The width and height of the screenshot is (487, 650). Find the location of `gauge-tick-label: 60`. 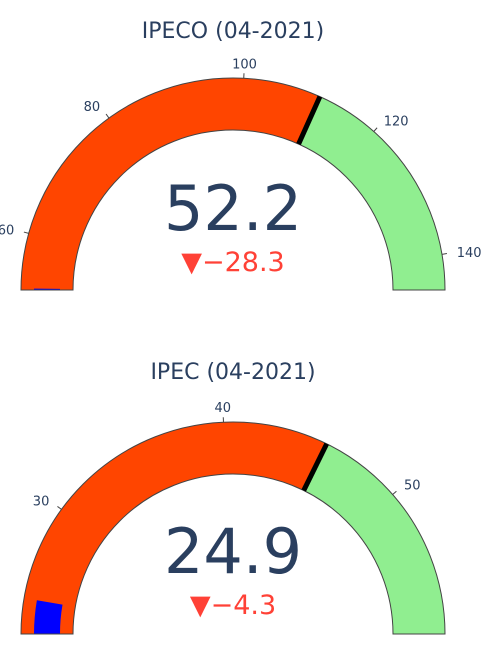

gauge-tick-label: 60 is located at coordinates (7, 230).